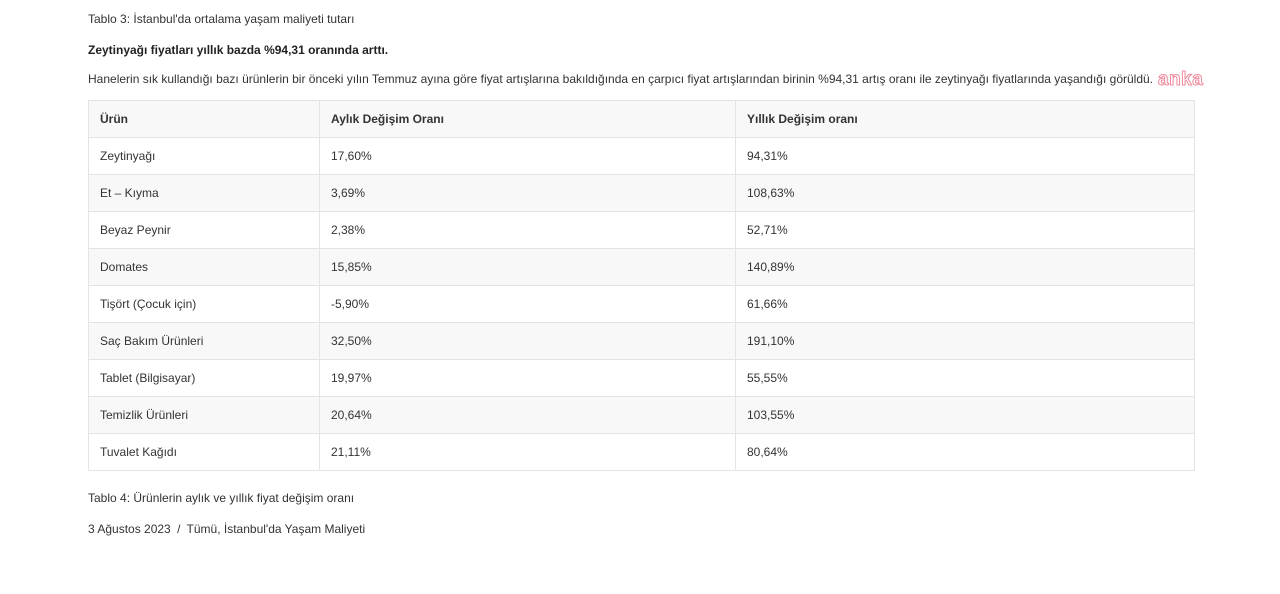 This screenshot has height=594, width=1280. Describe the element at coordinates (965, 193) in the screenshot. I see `cell-yearly-change: 108,63%` at that location.